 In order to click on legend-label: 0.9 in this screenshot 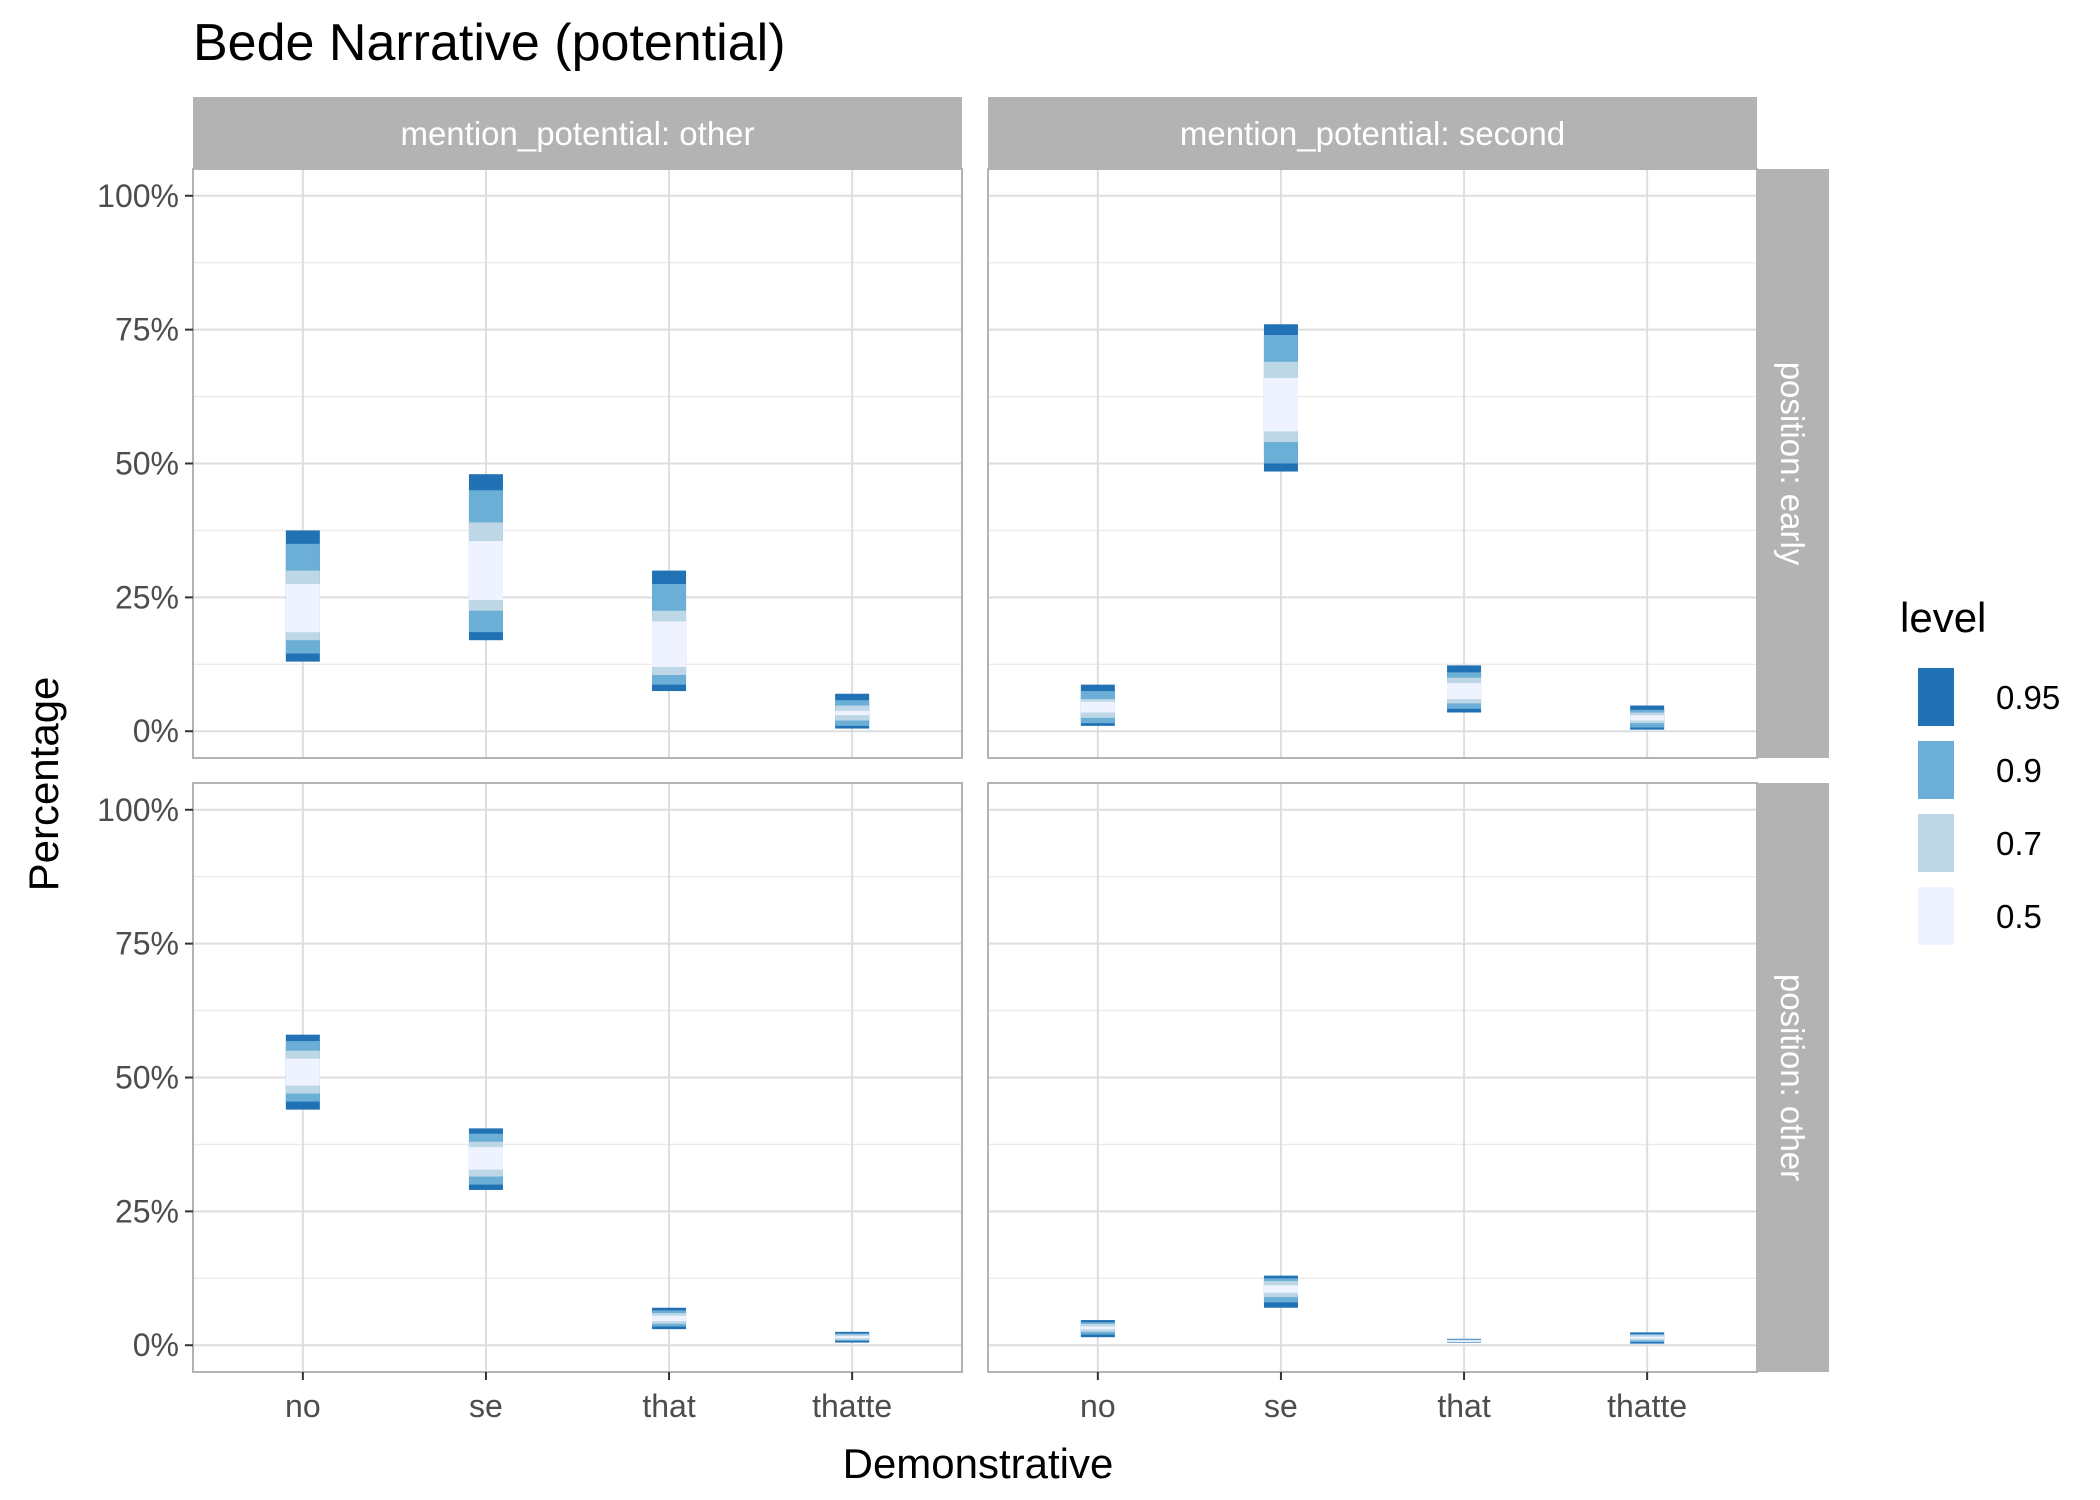, I will do `click(2019, 770)`.